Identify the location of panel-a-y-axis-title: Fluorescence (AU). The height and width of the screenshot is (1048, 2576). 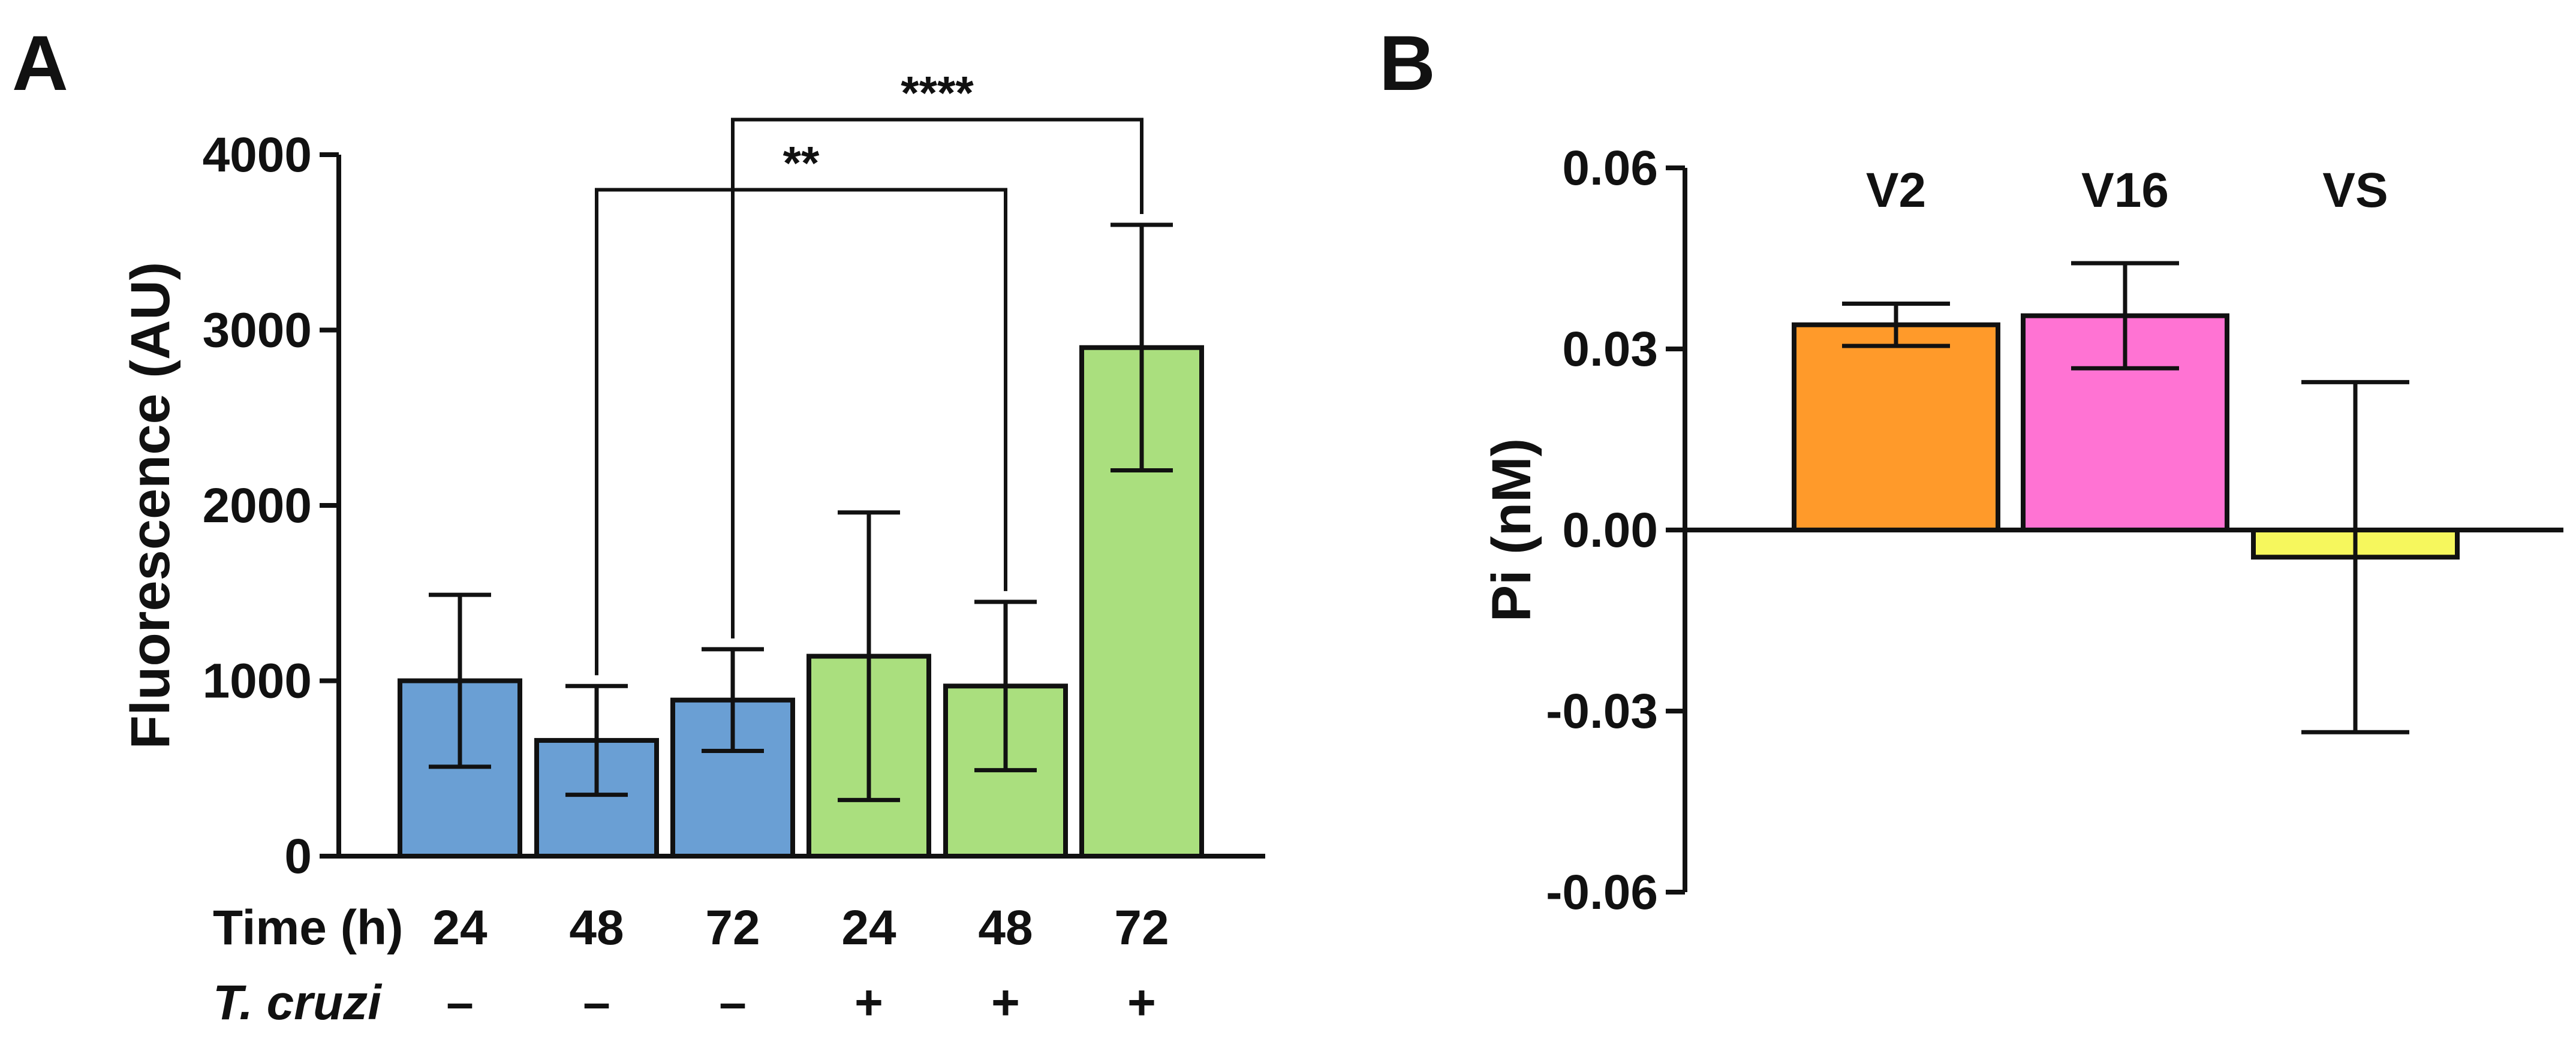
(150, 505).